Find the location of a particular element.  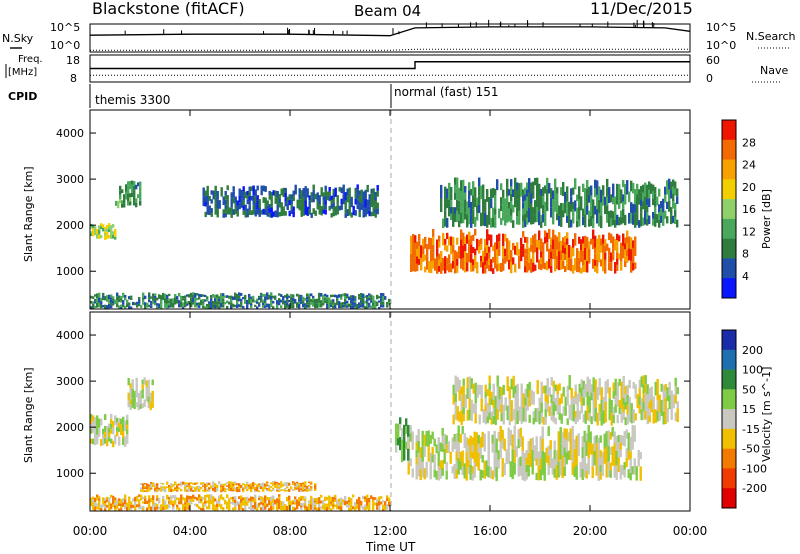

colorbar-tick: 4 is located at coordinates (745, 276).